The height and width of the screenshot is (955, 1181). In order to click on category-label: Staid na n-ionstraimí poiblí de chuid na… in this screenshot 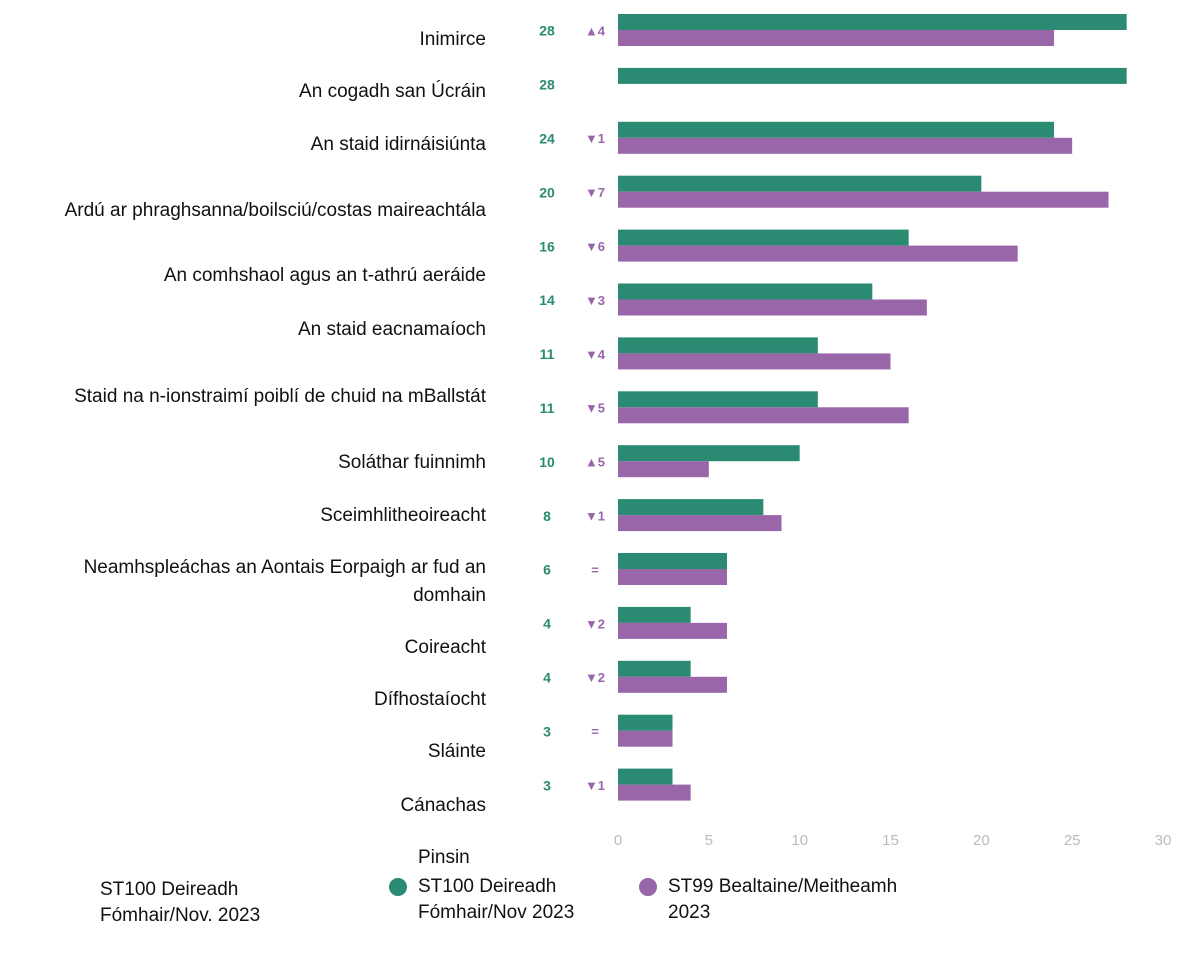, I will do `click(280, 396)`.